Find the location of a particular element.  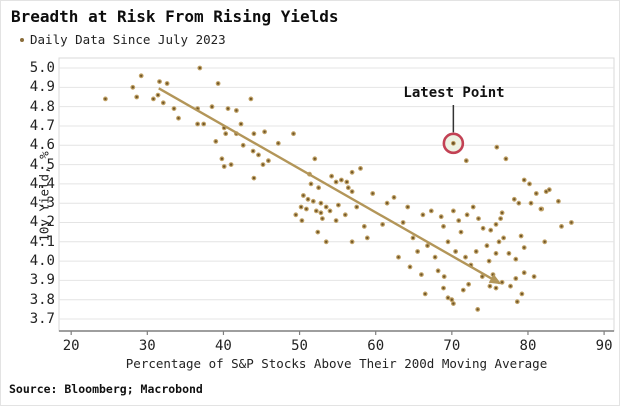

x-tick-label: 70 is located at coordinates (452, 346).